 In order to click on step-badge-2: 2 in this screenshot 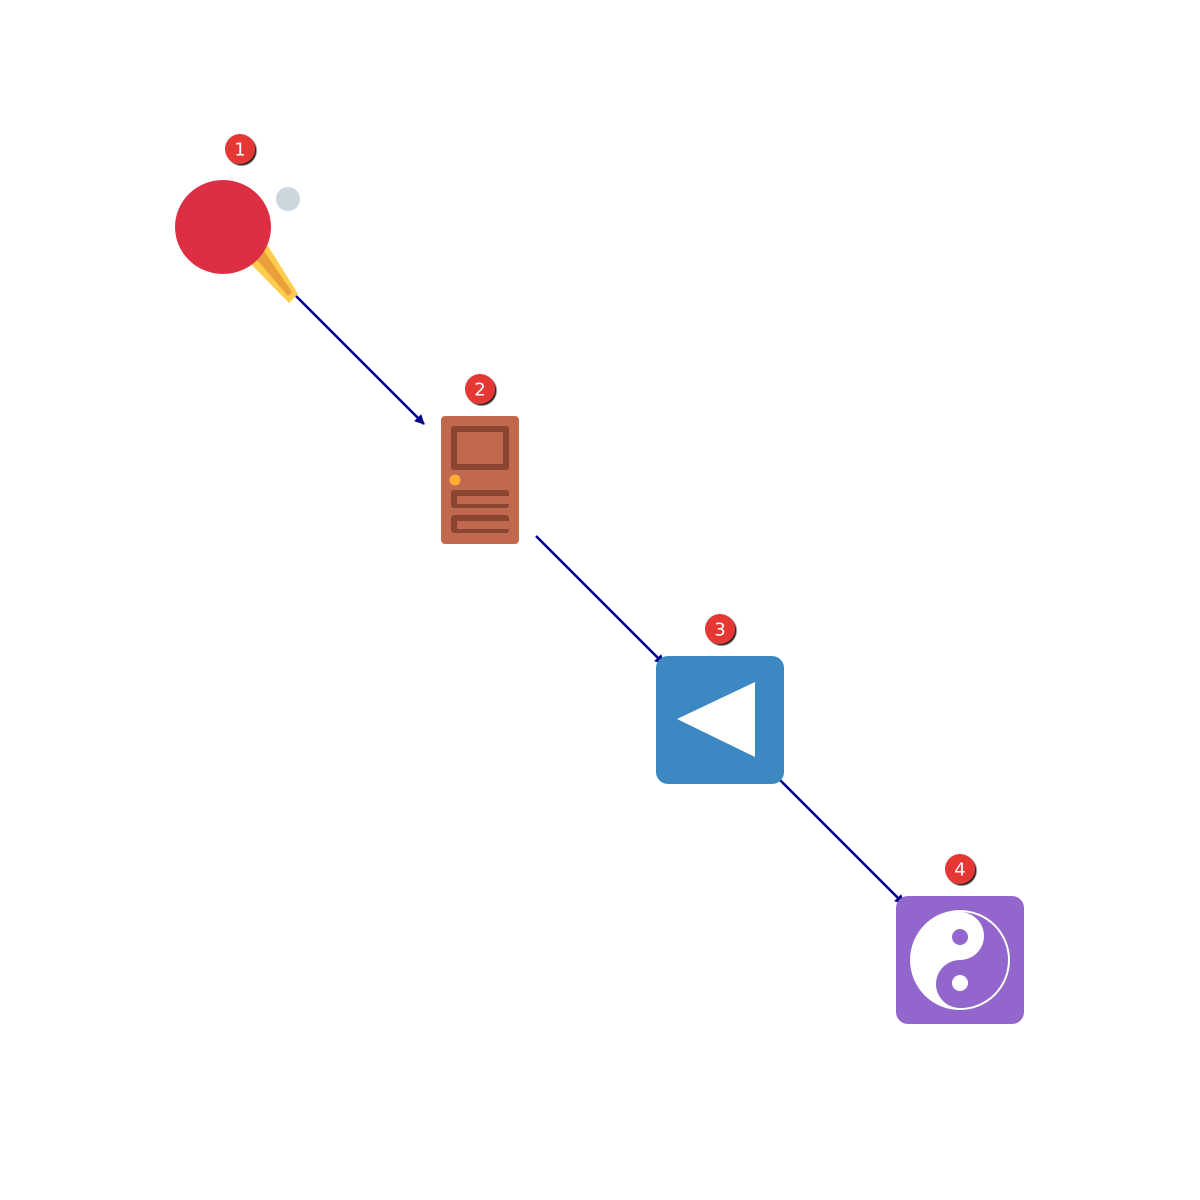, I will do `click(480, 389)`.